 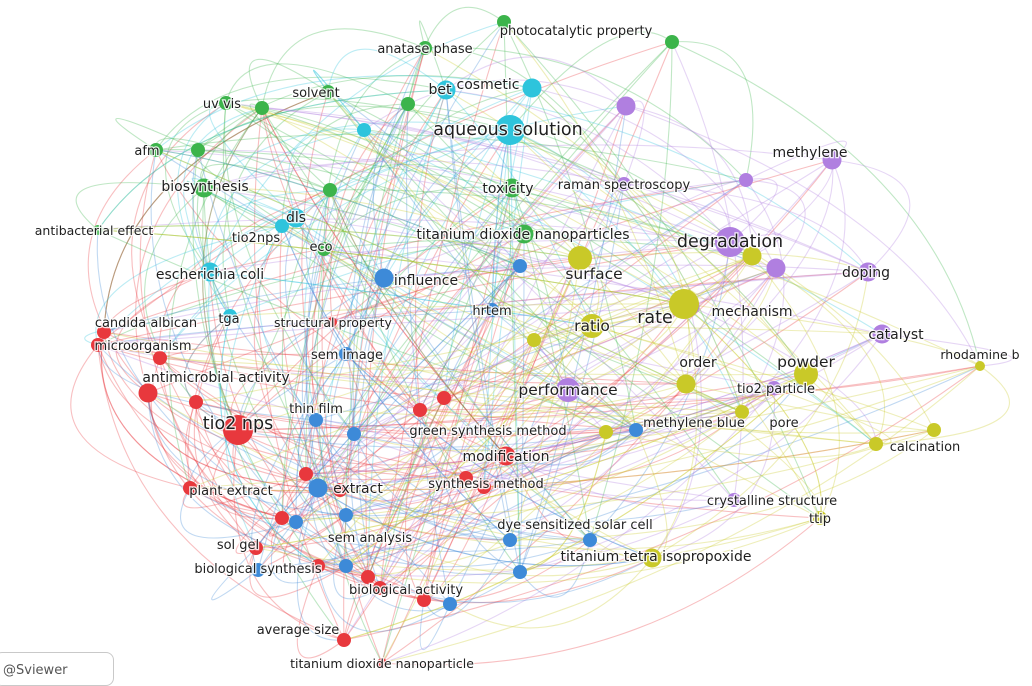 I want to click on node-plant-extract, so click(x=190, y=488).